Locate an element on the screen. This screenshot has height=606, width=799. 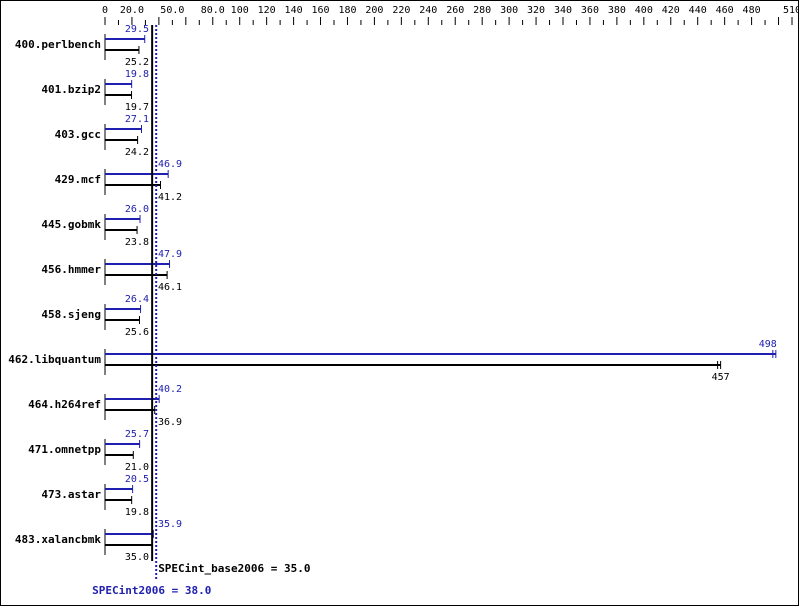
axis-tick-label: 460 is located at coordinates (725, 10).